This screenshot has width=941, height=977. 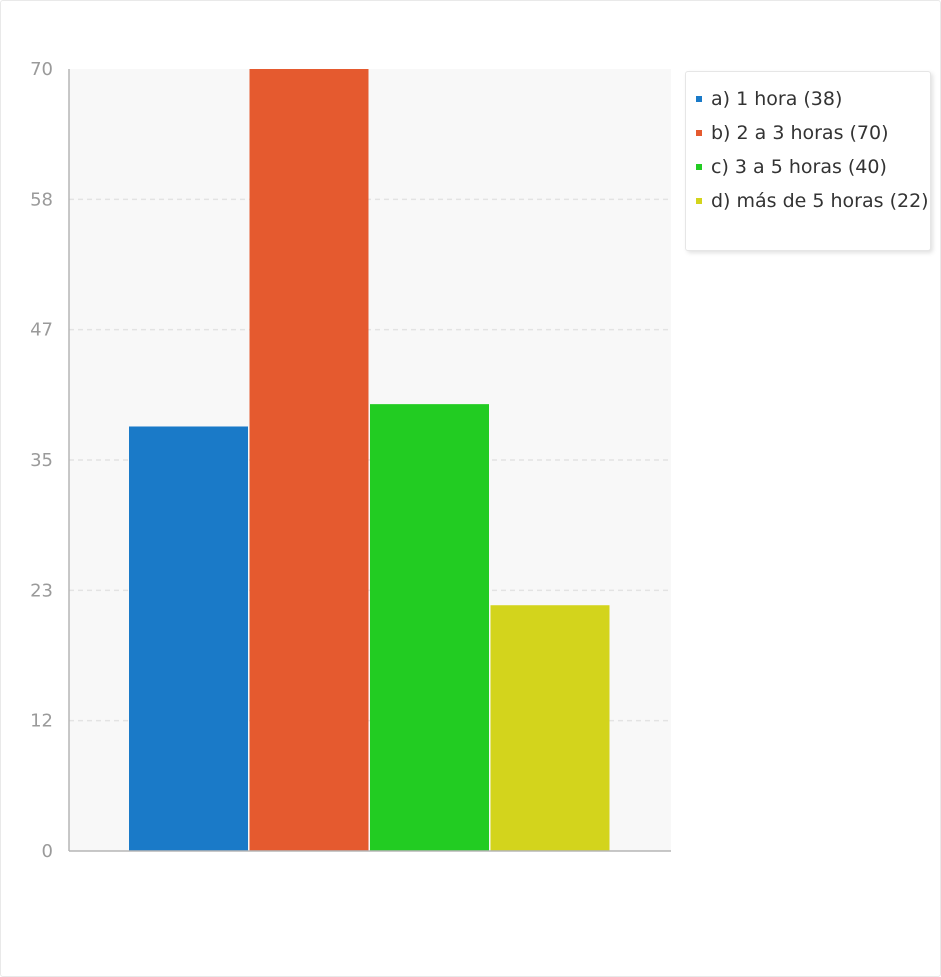 What do you see at coordinates (41, 590) in the screenshot?
I see `y-tick-label: 23` at bounding box center [41, 590].